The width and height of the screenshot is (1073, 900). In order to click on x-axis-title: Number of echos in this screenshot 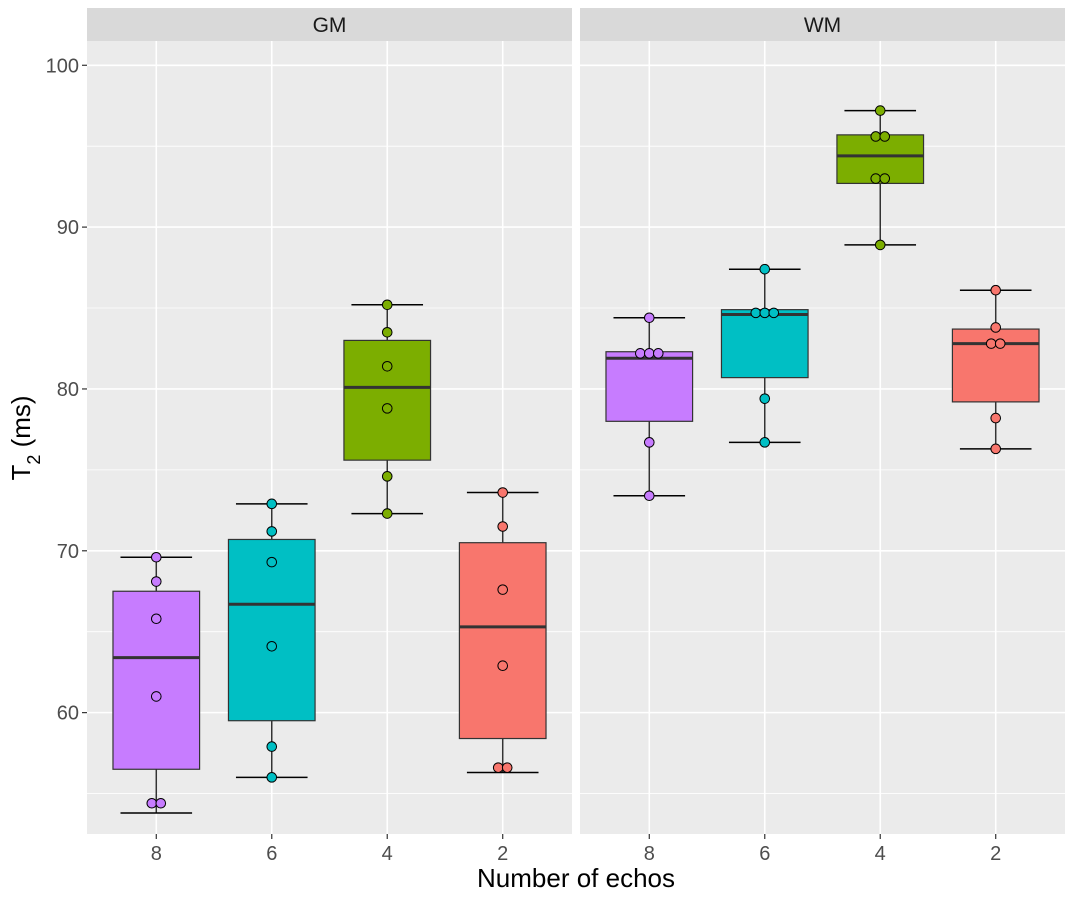, I will do `click(576, 878)`.